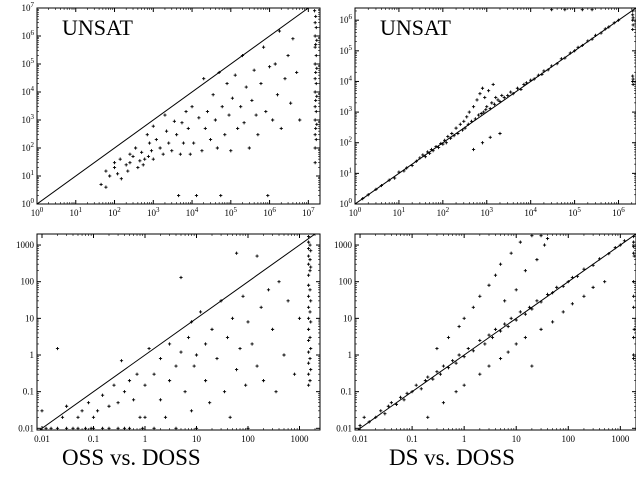 The image size is (636, 481). What do you see at coordinates (346, 282) in the screenshot?
I see `y-tick-label: 100` at bounding box center [346, 282].